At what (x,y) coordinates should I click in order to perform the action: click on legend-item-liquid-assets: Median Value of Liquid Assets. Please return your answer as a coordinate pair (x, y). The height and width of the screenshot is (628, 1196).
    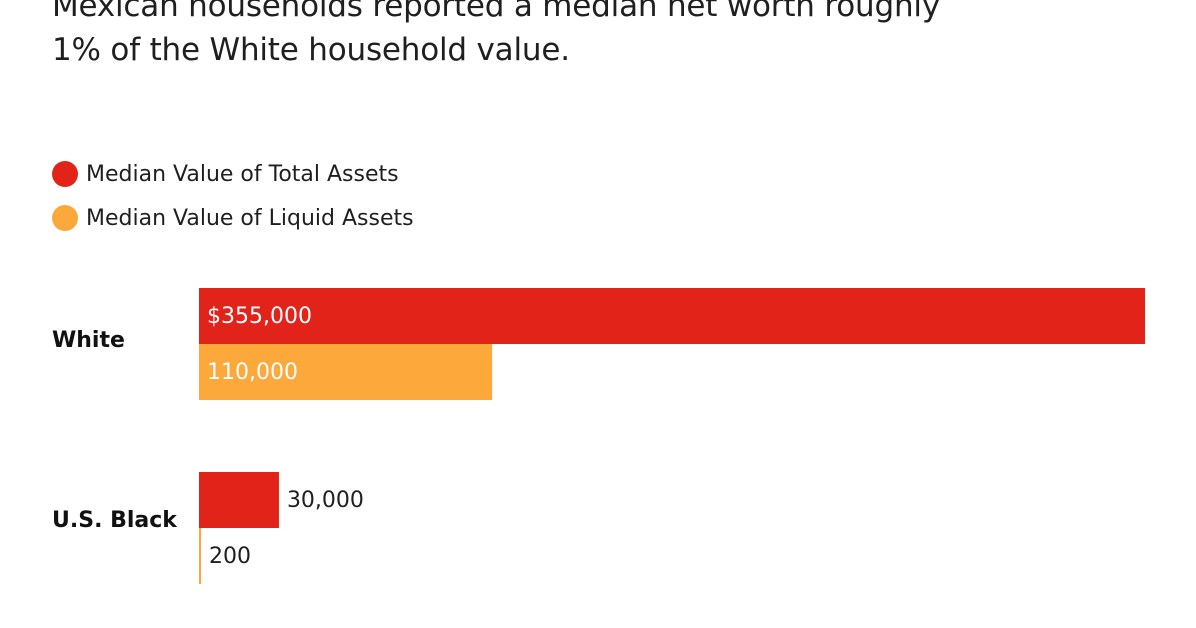
    Looking at the image, I should click on (233, 218).